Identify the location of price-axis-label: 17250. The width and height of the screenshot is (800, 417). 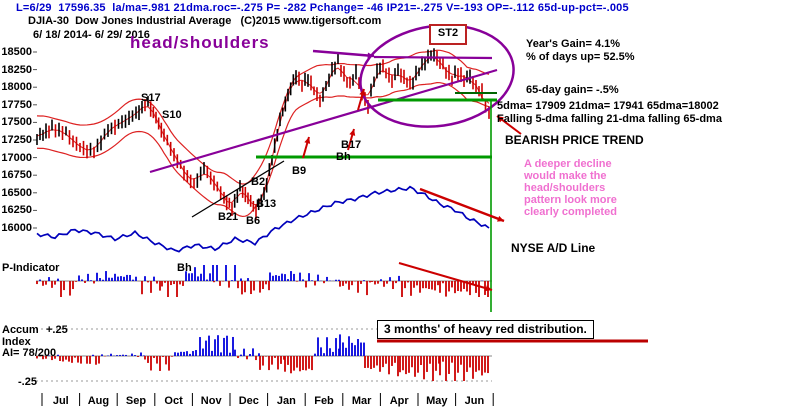
(16, 140).